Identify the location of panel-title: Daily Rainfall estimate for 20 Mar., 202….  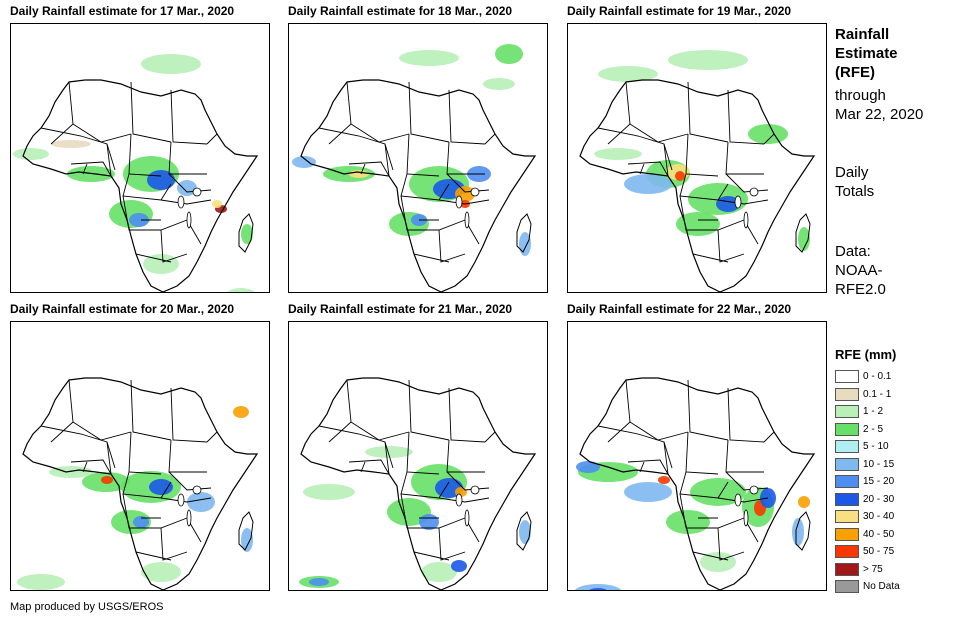
(122, 309).